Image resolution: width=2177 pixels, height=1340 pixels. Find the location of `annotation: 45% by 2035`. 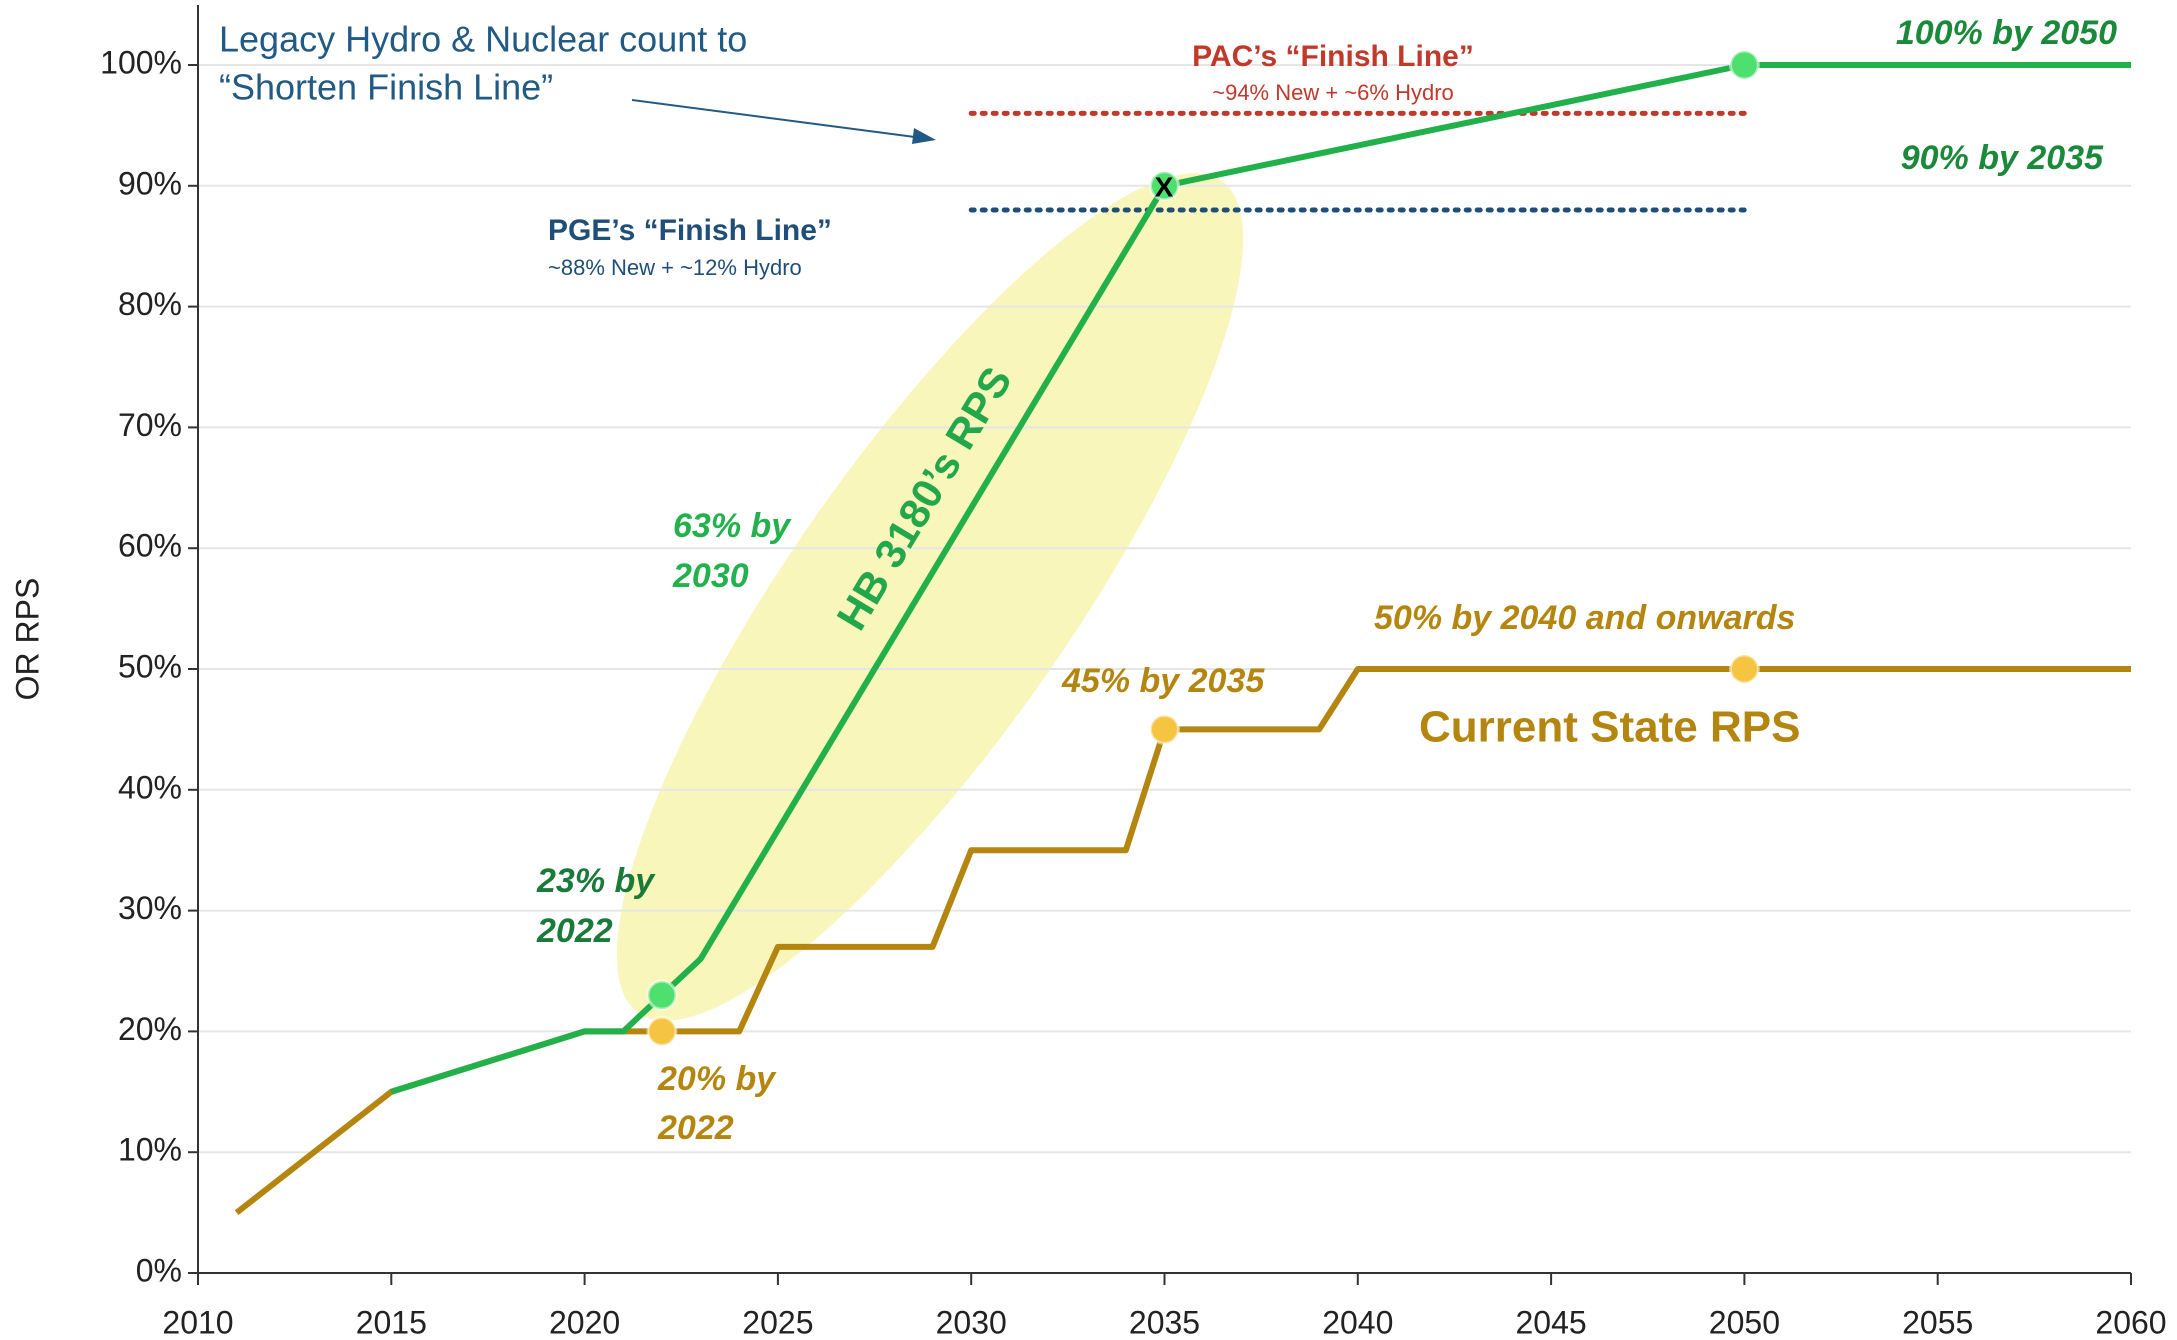

annotation: 45% by 2035 is located at coordinates (1163, 681).